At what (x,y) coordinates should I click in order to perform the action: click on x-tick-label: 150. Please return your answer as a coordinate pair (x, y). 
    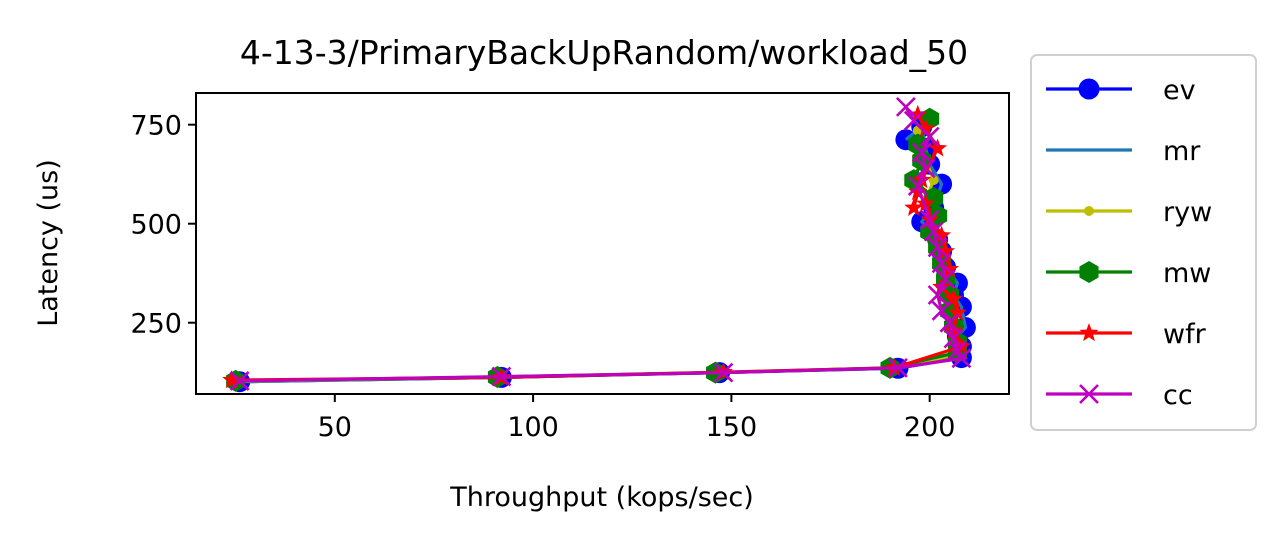
    Looking at the image, I should click on (732, 427).